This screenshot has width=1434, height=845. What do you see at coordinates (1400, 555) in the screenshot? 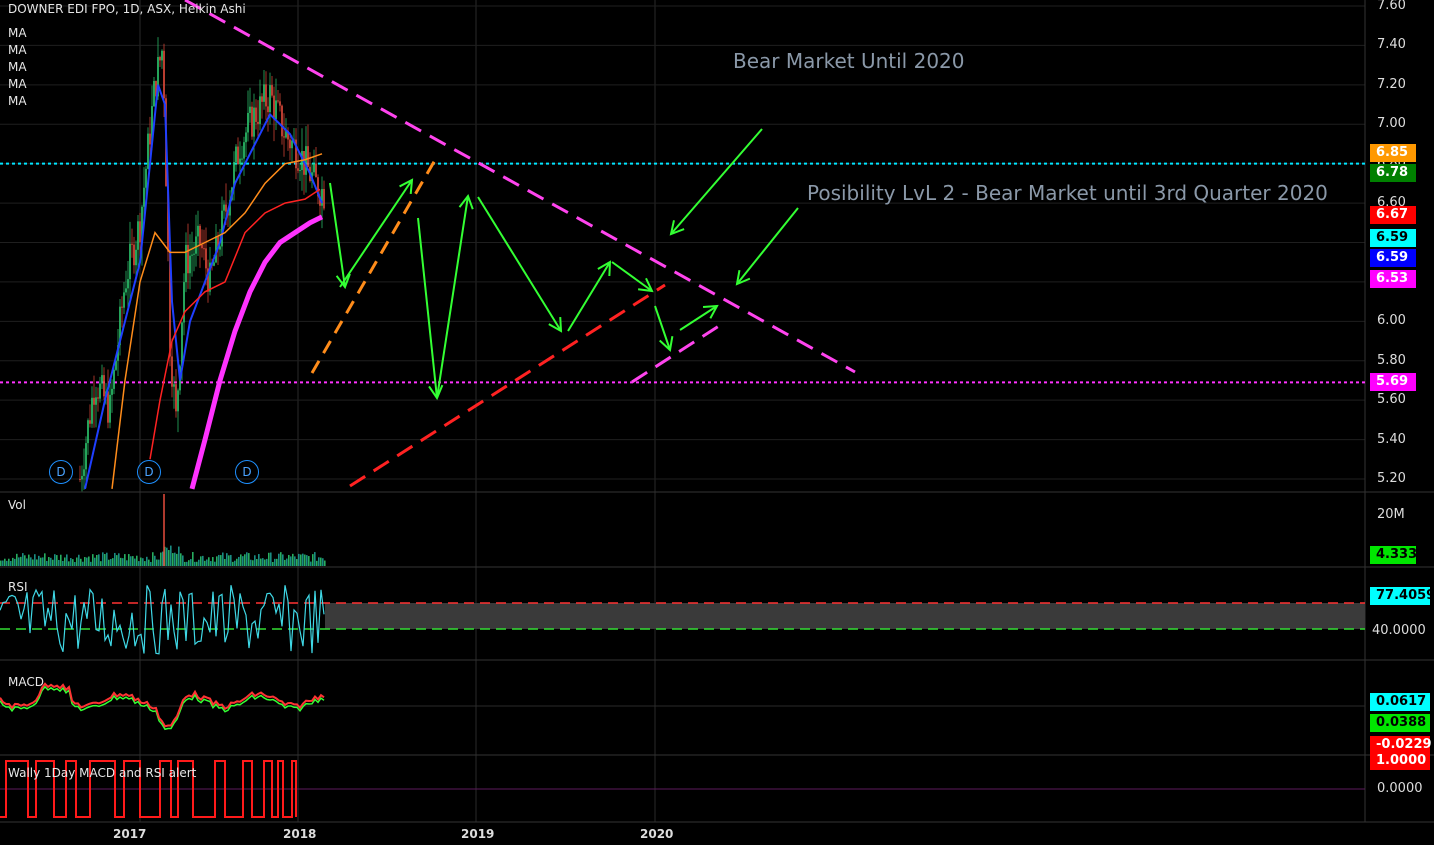
I see `volume-tag: 4.333M` at bounding box center [1400, 555].